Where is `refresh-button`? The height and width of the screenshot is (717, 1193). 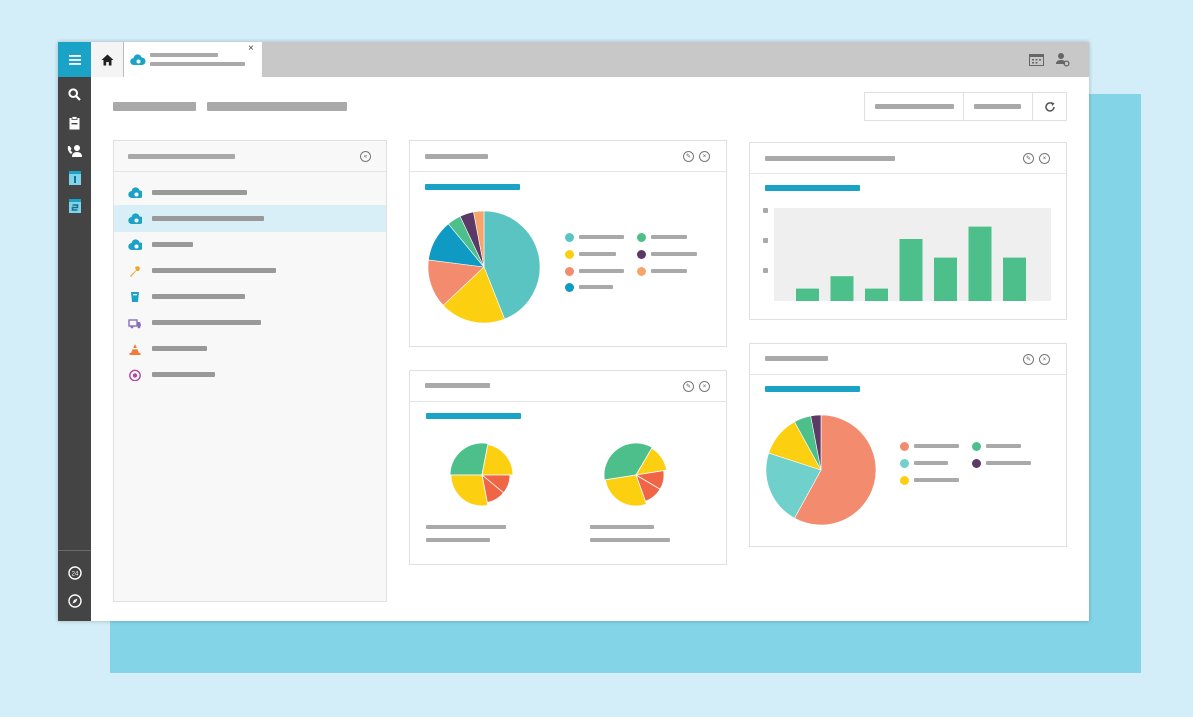
refresh-button is located at coordinates (1049, 106).